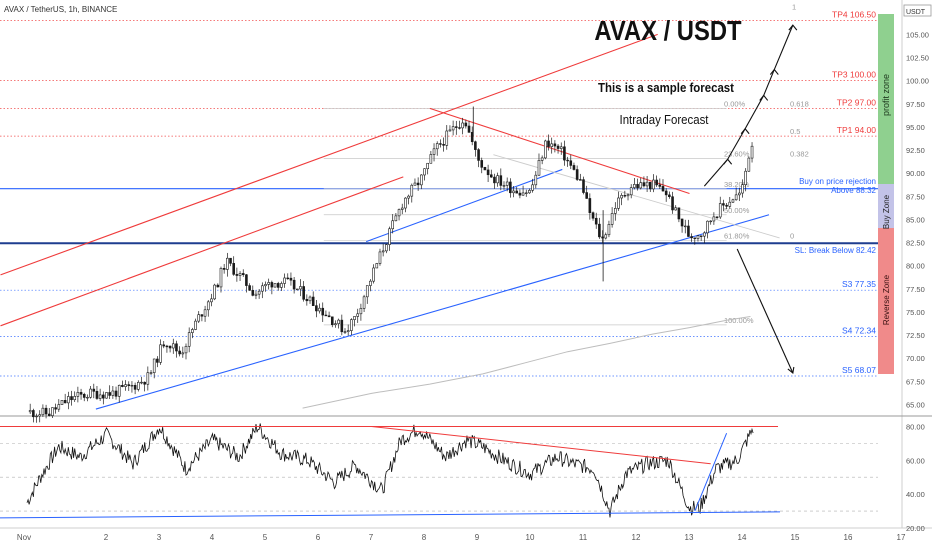 The height and width of the screenshot is (550, 932). What do you see at coordinates (526, 362) in the screenshot?
I see `moving-average-line` at bounding box center [526, 362].